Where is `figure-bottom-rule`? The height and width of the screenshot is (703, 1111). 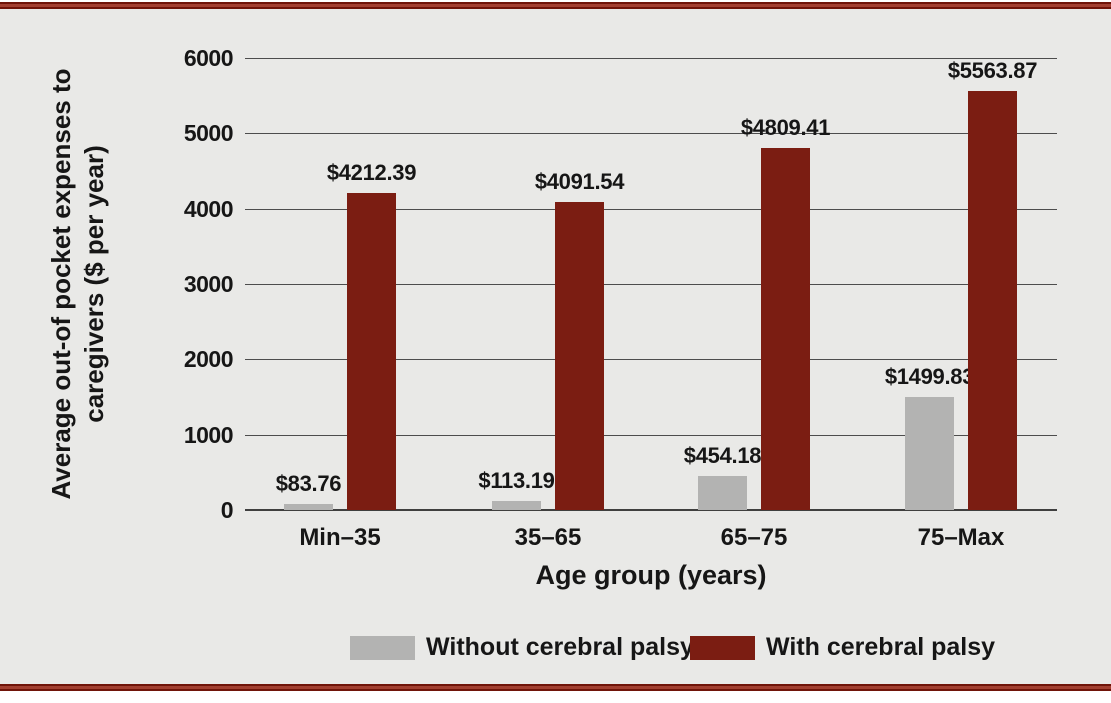 figure-bottom-rule is located at coordinates (555, 687).